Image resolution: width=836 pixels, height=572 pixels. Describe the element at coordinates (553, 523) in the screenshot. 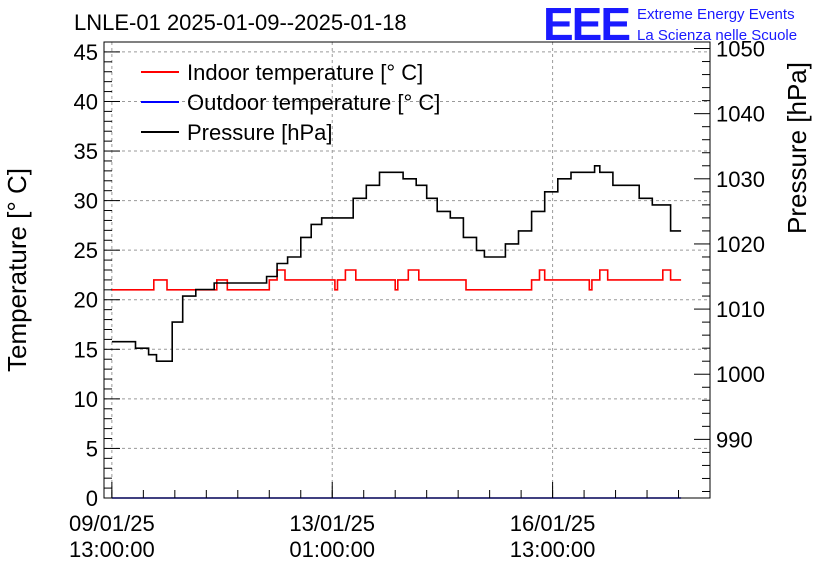

I see `x-tick-label-date: 16/01/25` at that location.